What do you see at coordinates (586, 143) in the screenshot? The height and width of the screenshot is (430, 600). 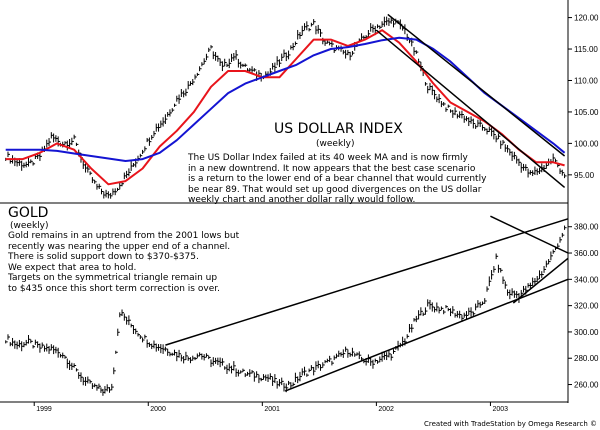 I see `usd-y-tick-label: 100.00` at bounding box center [586, 143].